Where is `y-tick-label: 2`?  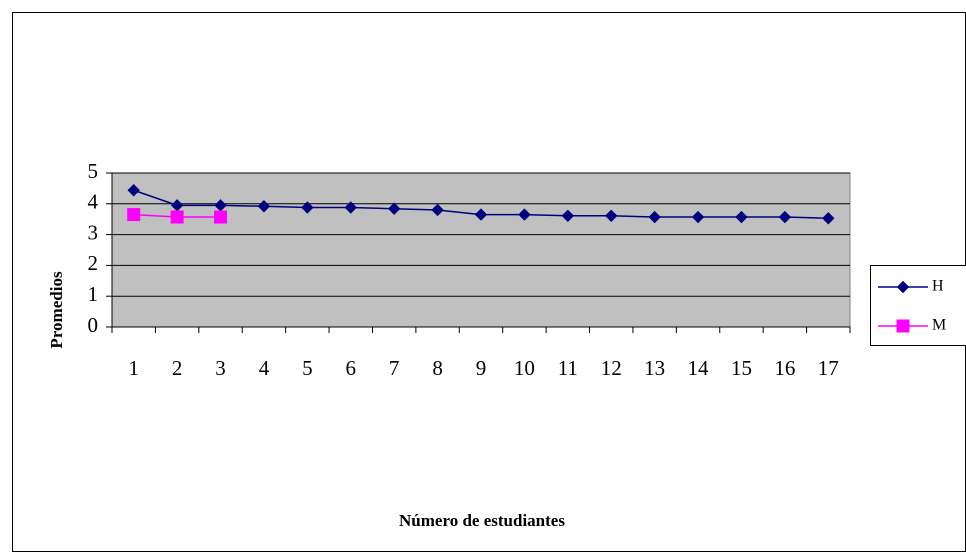
y-tick-label: 2 is located at coordinates (93, 263).